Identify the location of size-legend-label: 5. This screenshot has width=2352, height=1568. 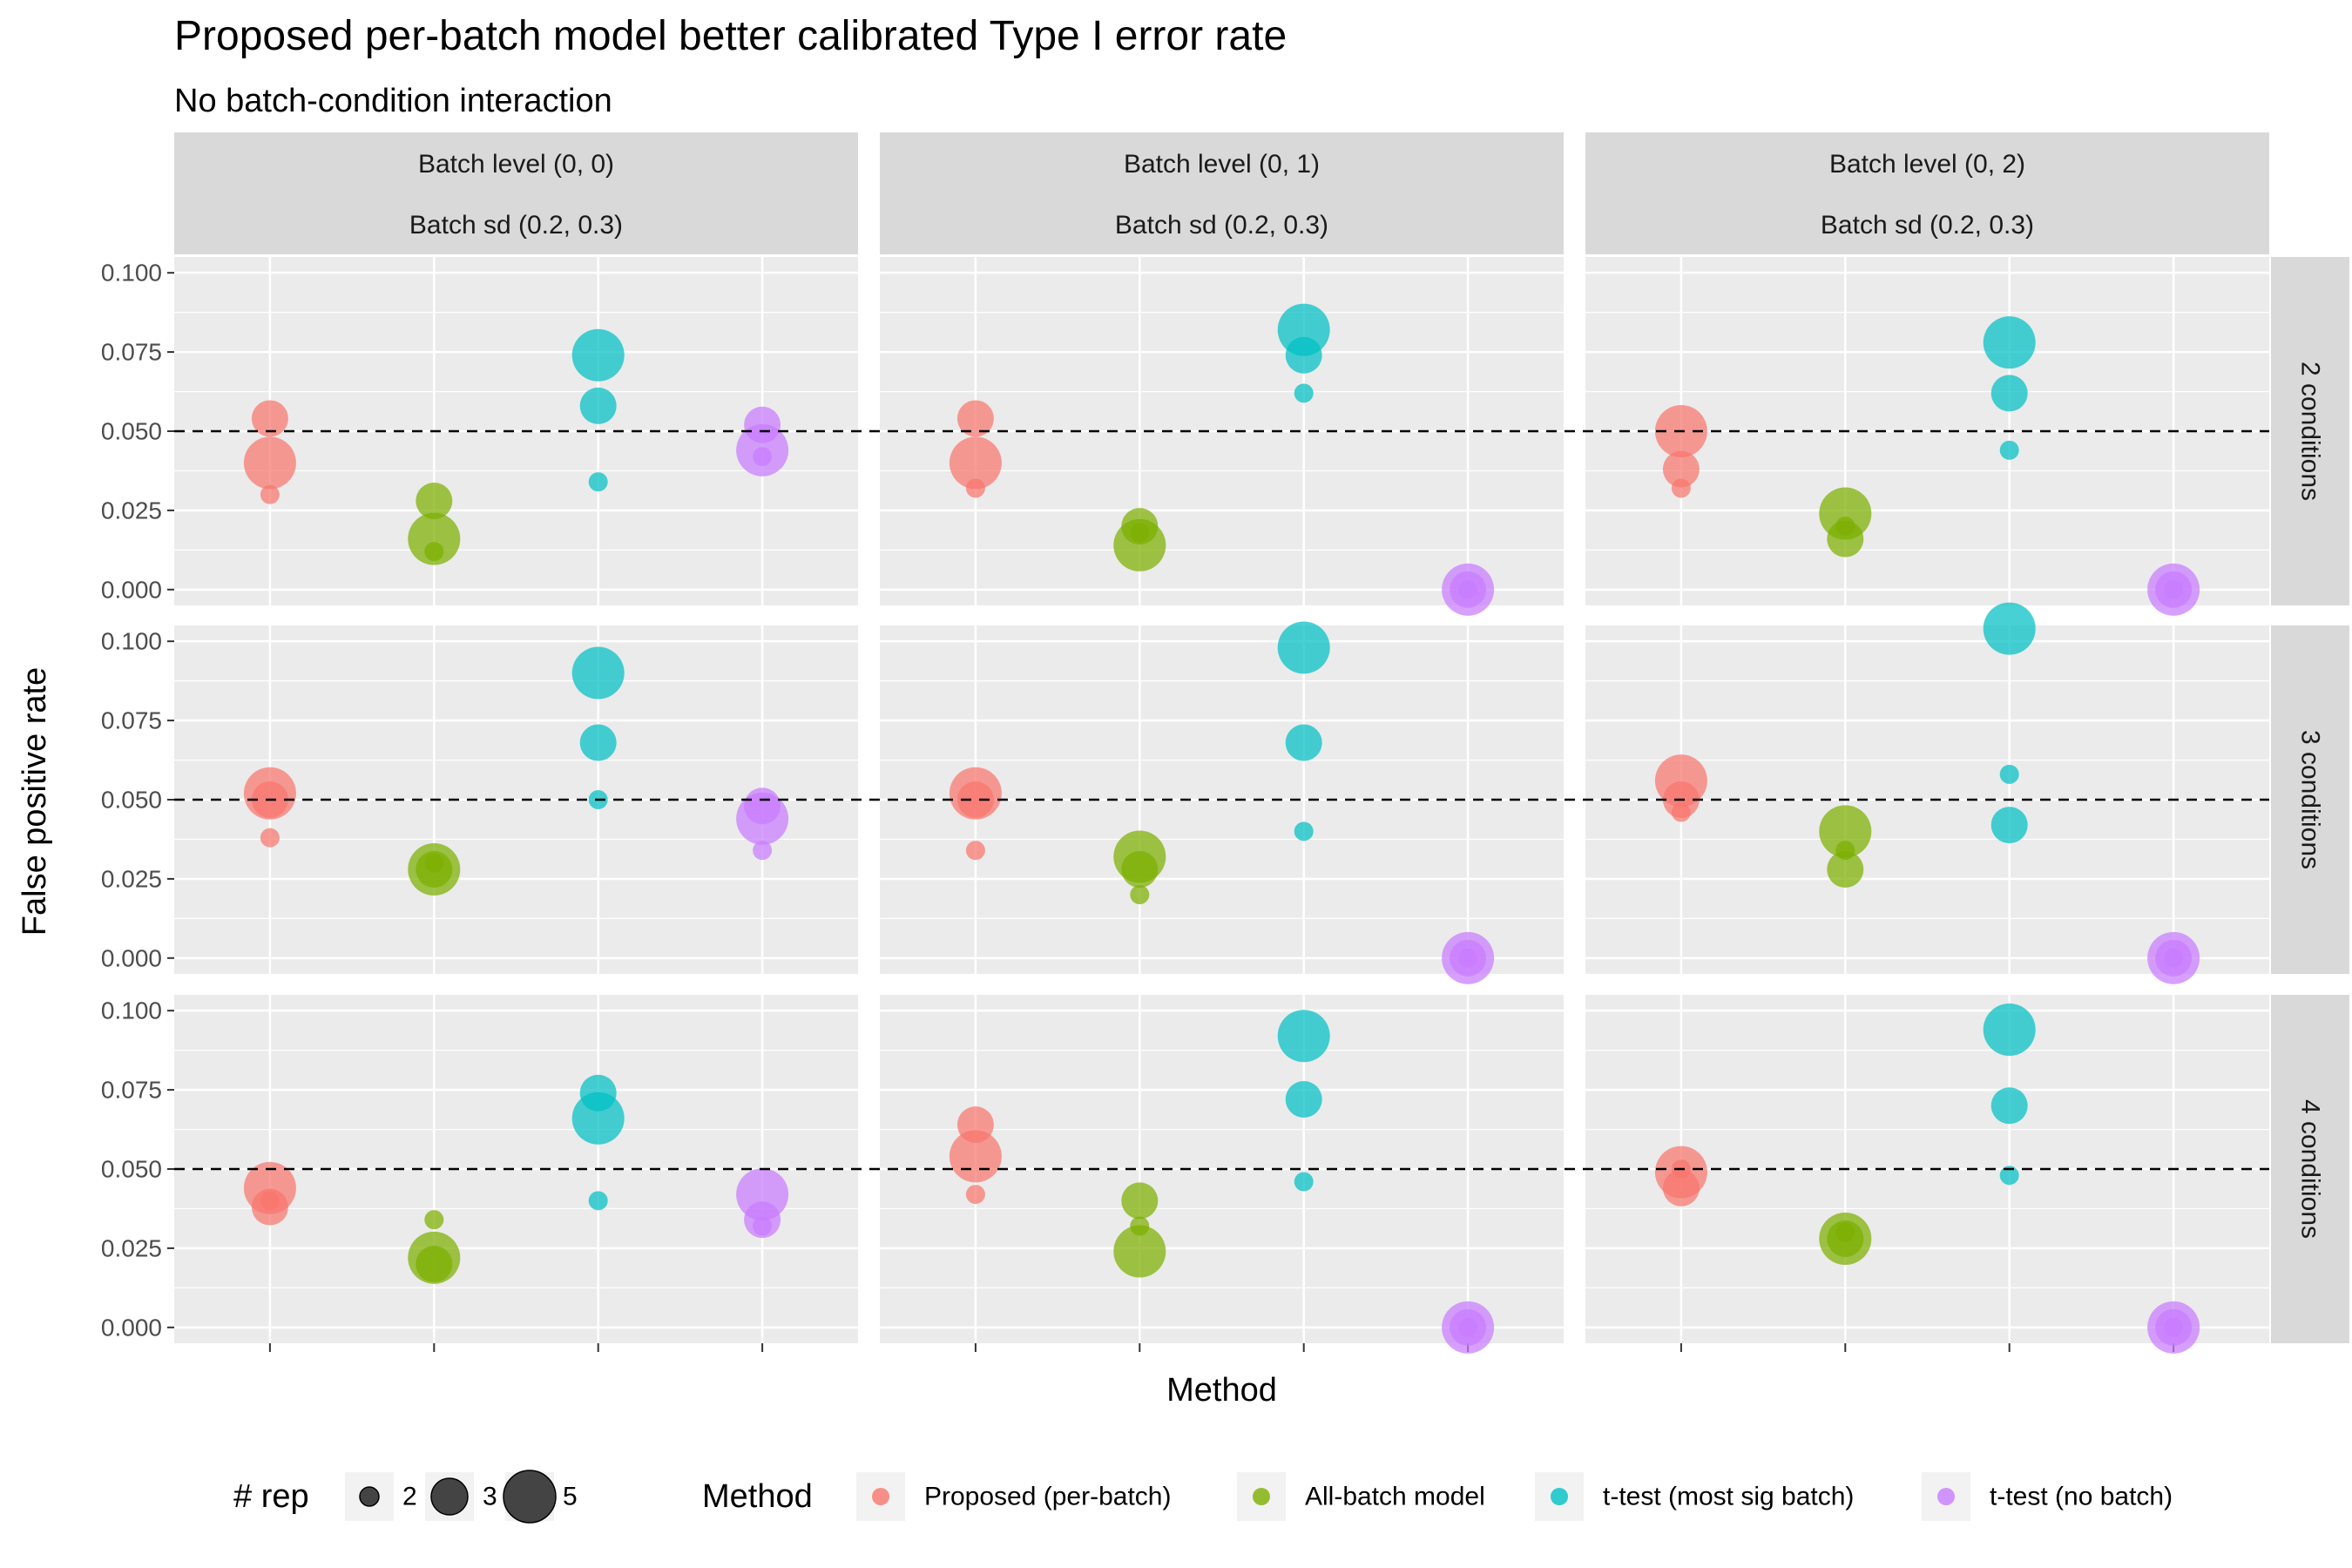
(570, 1497).